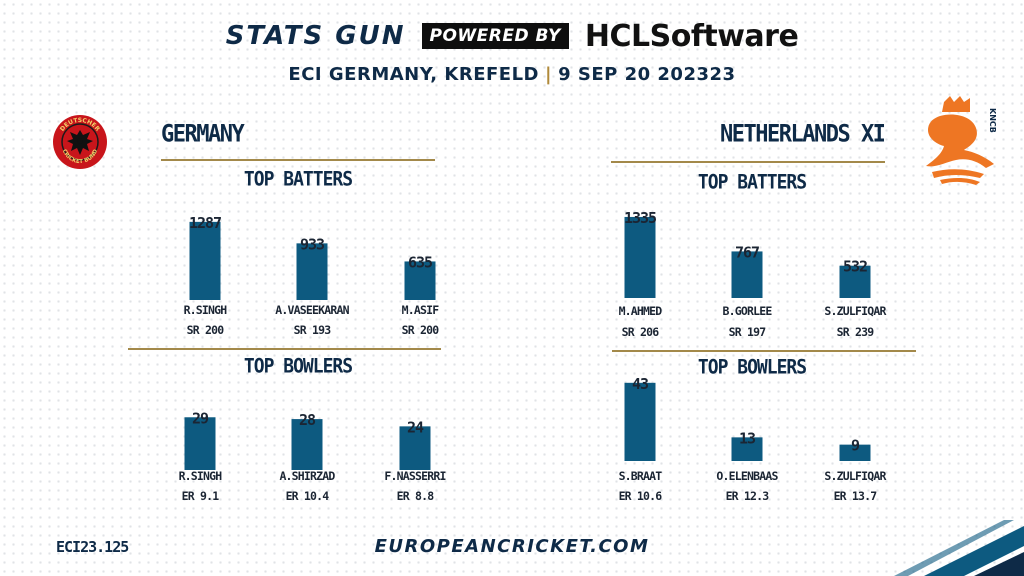 The height and width of the screenshot is (576, 1024). What do you see at coordinates (855, 446) in the screenshot?
I see `value-label: 9` at bounding box center [855, 446].